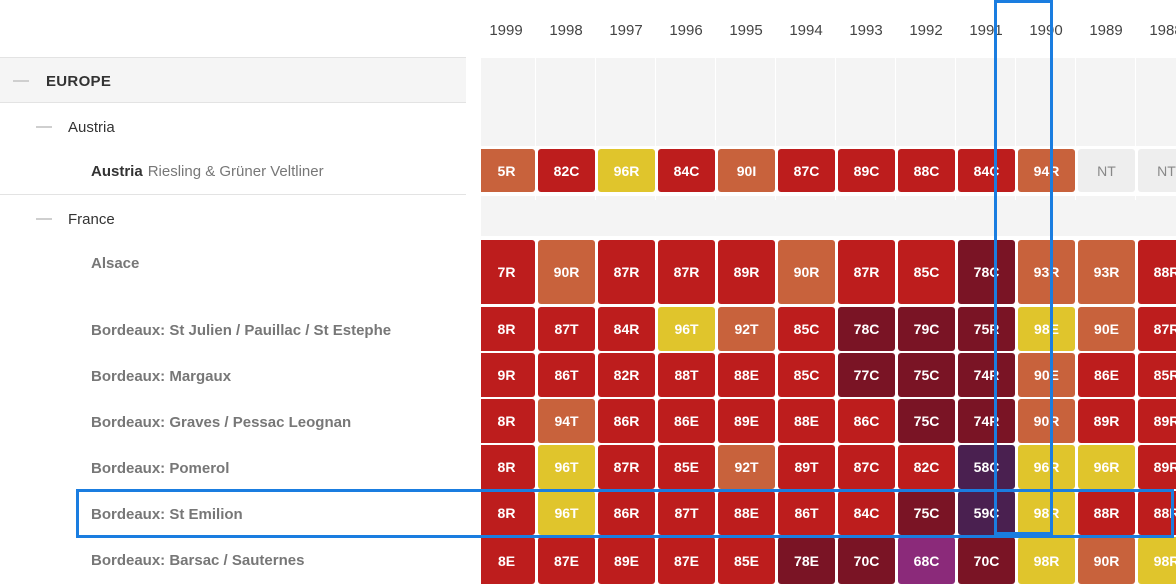 This screenshot has height=584, width=1176. What do you see at coordinates (44, 219) in the screenshot?
I see `collapse-france-icon` at bounding box center [44, 219].